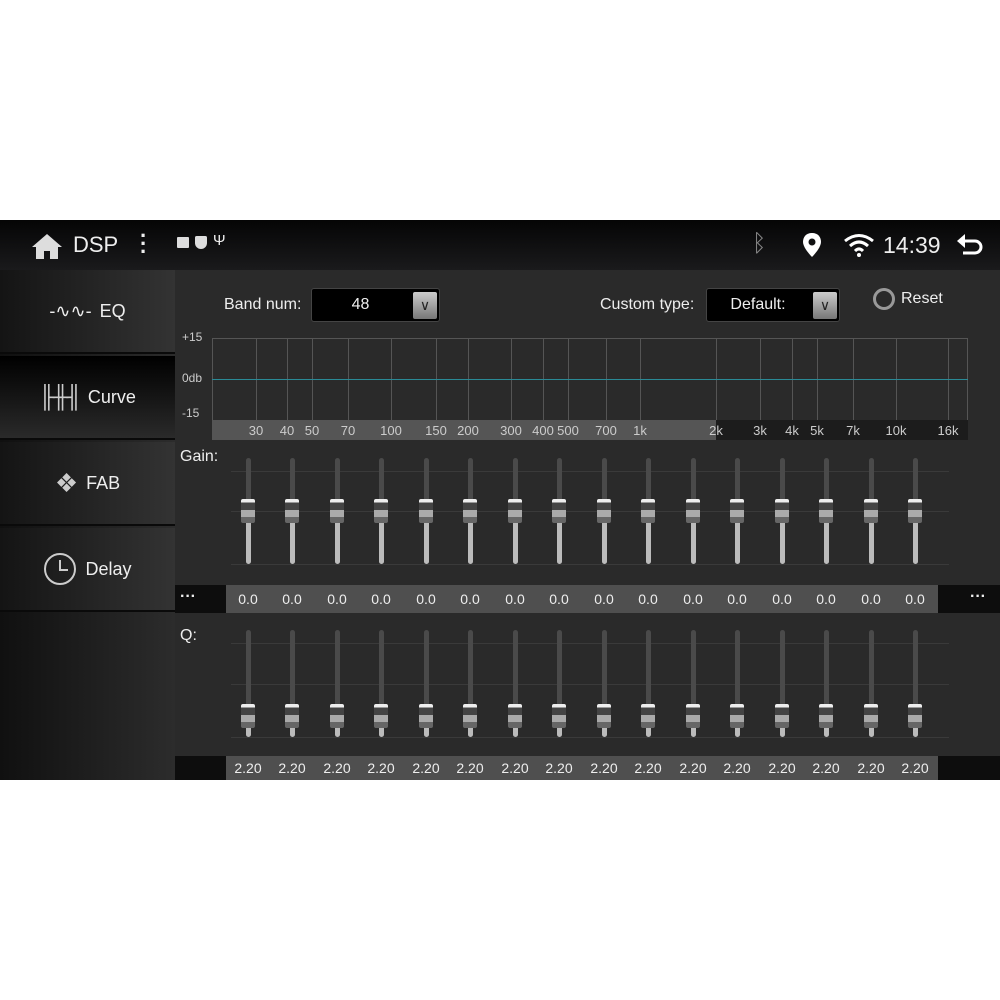  Describe the element at coordinates (716, 430) in the screenshot. I see `x-tick-label: 2k` at that location.